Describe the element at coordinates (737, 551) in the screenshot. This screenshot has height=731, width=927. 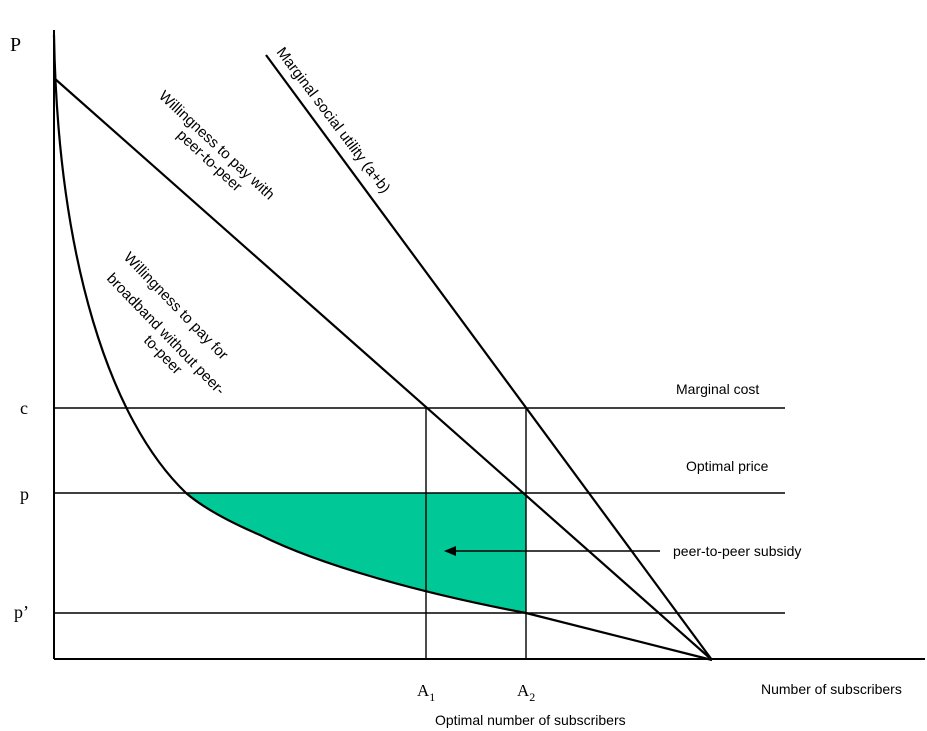
I see `subsidy-label: peer-to-peer subsidy` at that location.